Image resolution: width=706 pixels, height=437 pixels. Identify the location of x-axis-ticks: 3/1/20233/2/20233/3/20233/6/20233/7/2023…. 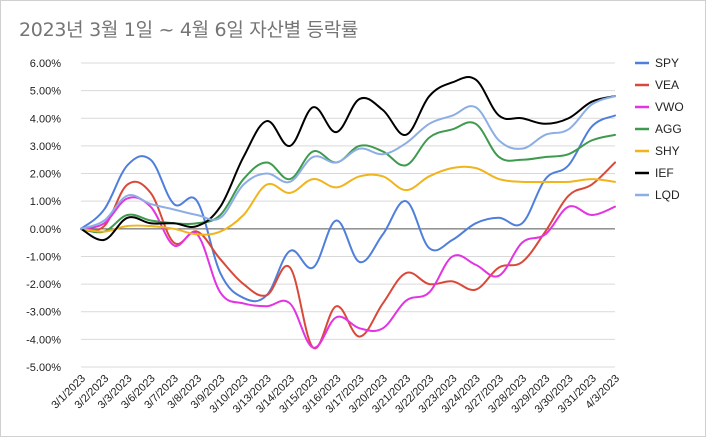
(335, 394).